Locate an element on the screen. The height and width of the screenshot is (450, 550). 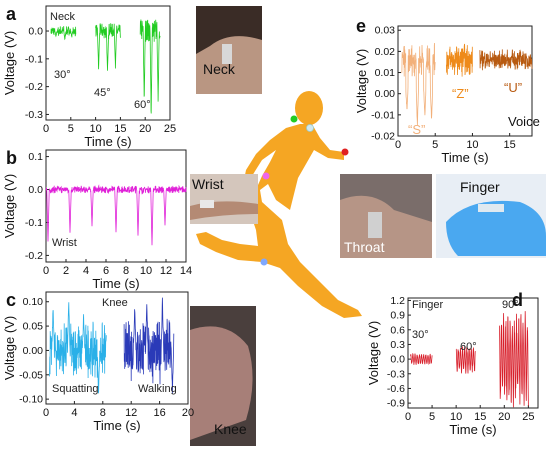
annotation-d: Finger is located at coordinates (428, 305).